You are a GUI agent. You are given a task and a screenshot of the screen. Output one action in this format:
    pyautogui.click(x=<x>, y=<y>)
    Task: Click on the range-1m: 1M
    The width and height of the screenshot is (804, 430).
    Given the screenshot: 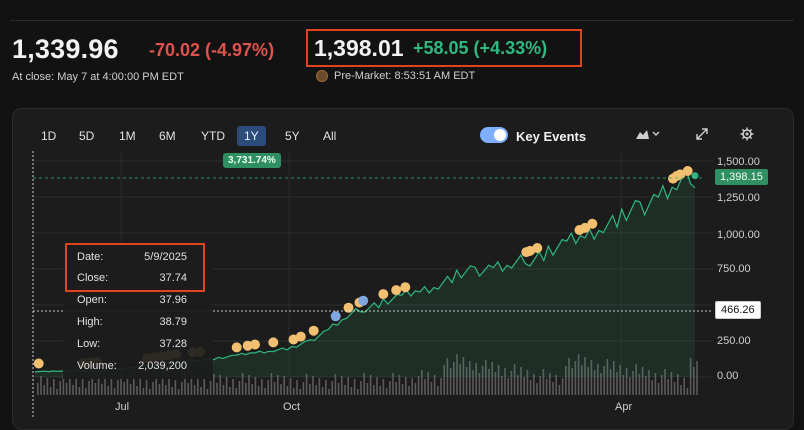 What is the action you would take?
    pyautogui.click(x=127, y=136)
    